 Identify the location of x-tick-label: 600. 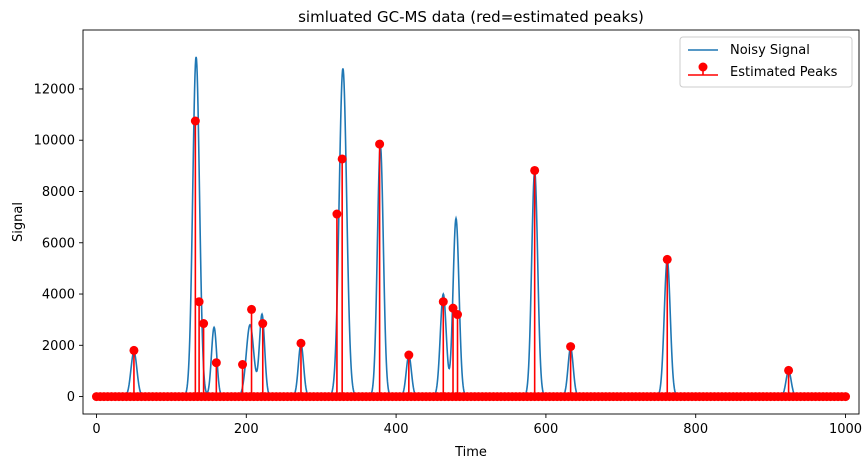
(545, 429).